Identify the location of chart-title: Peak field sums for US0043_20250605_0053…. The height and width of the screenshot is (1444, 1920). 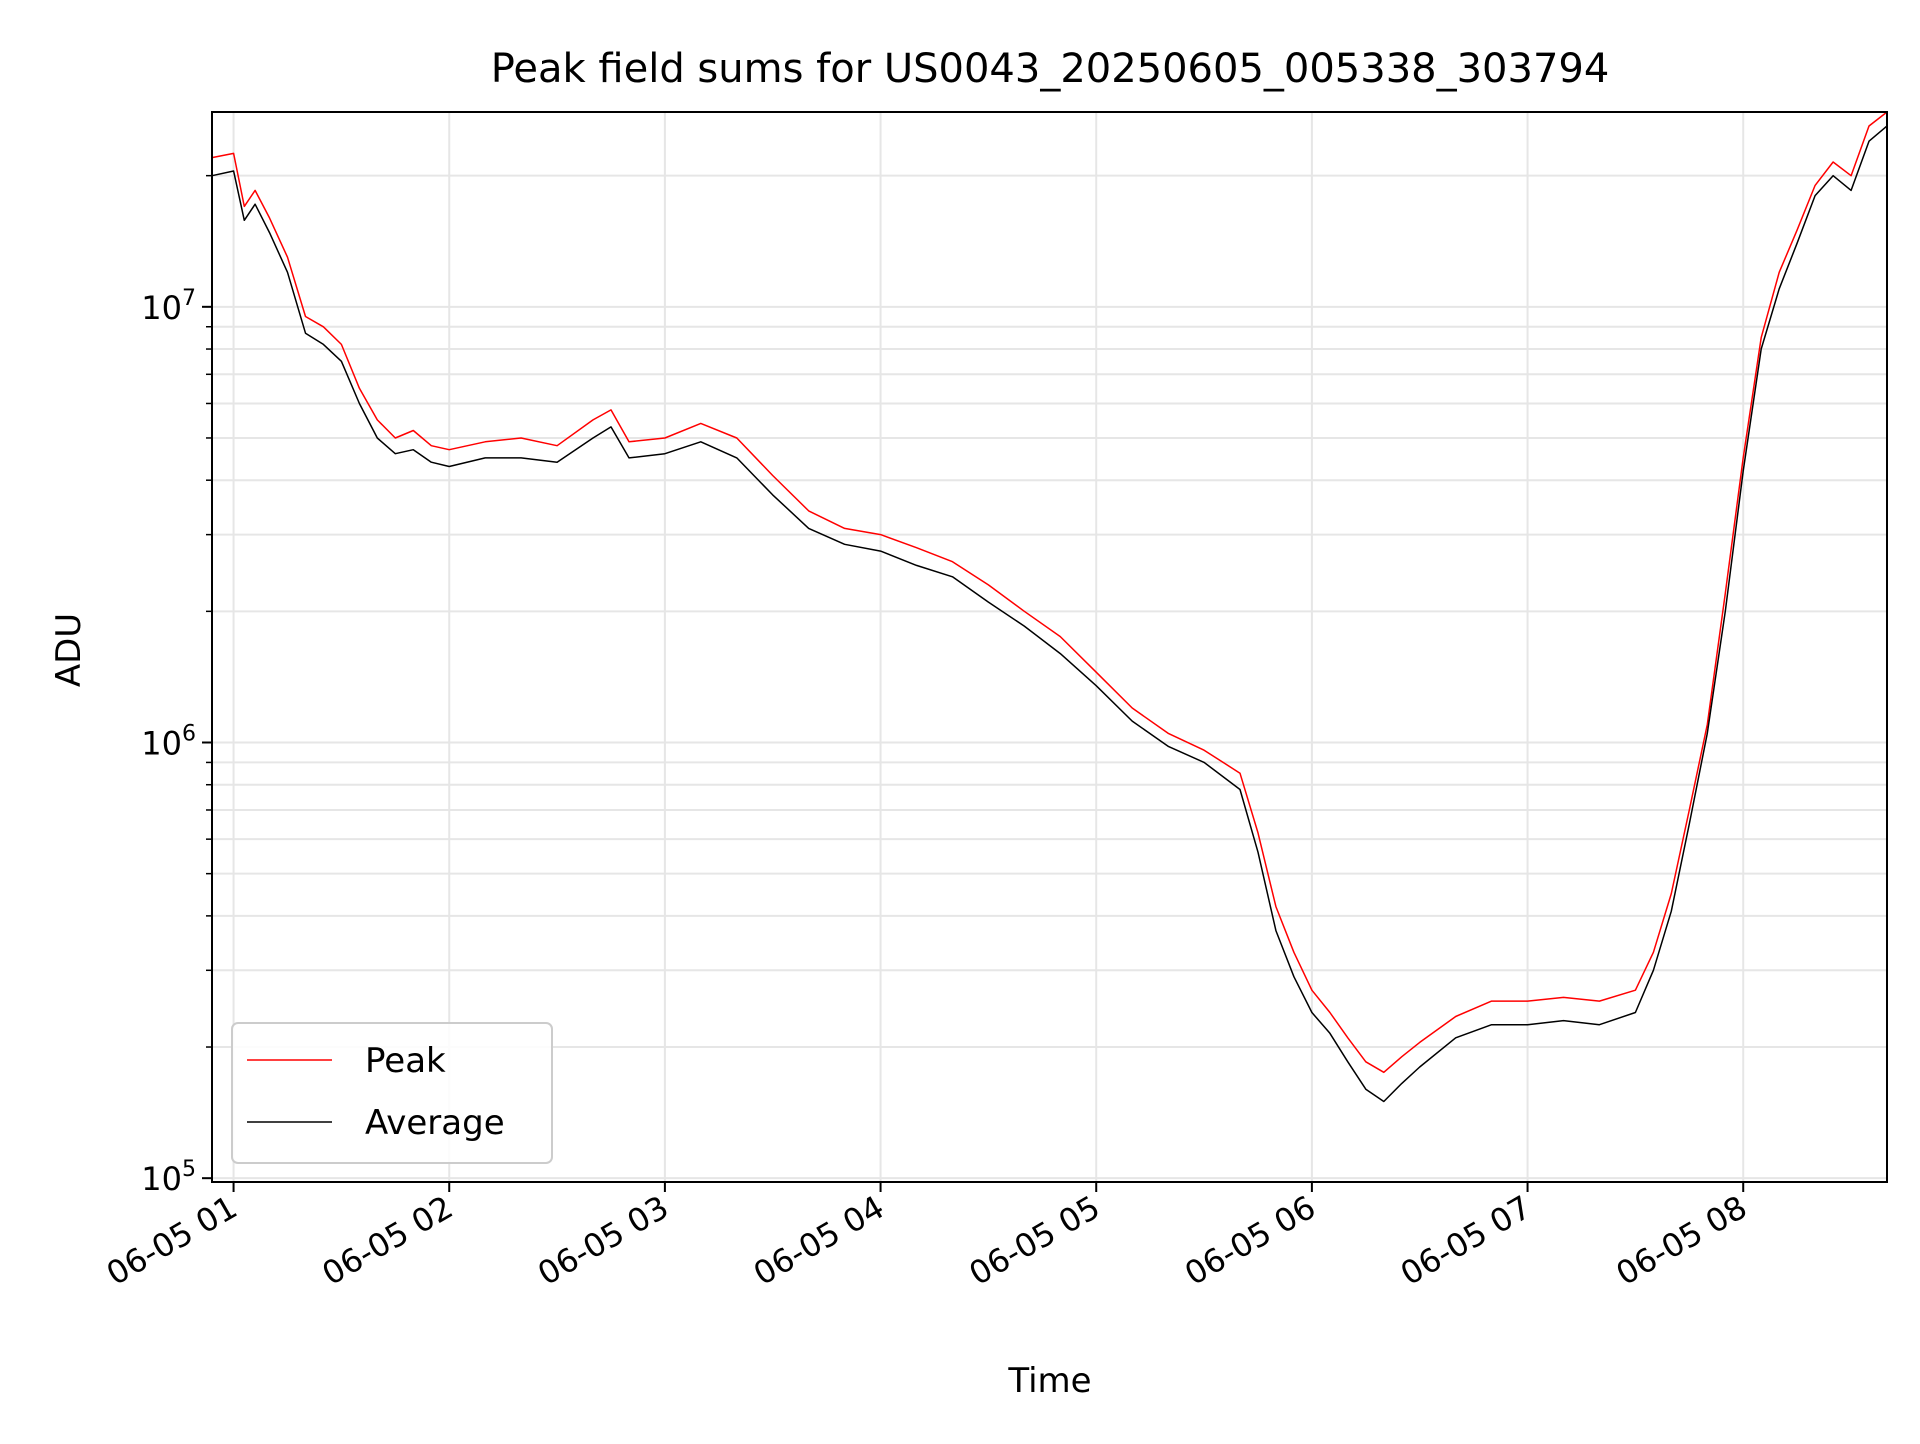
(1050, 69).